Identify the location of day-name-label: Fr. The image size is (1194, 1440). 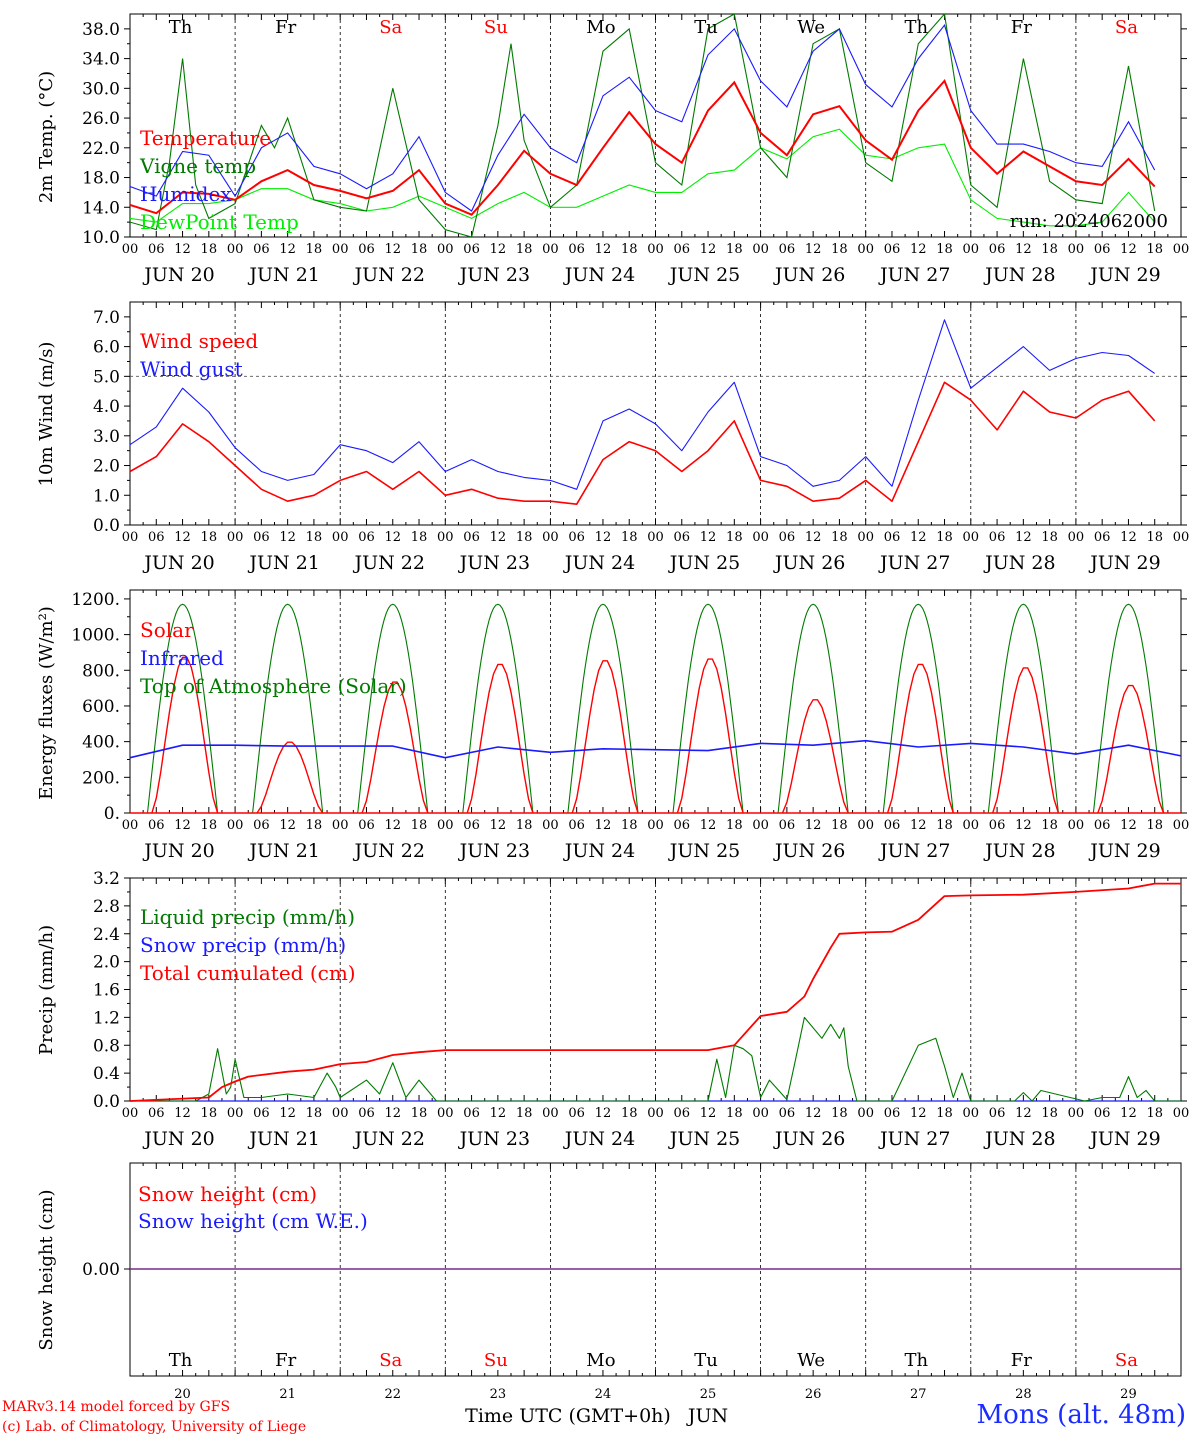
(1021, 1360).